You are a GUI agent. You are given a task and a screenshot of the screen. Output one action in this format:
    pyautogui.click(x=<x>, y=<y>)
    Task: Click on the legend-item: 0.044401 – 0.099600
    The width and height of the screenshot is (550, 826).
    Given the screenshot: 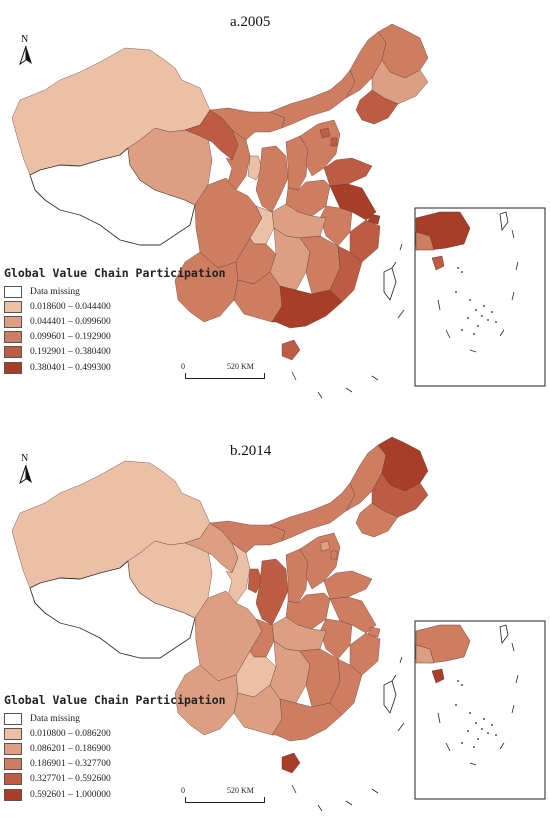 What is the action you would take?
    pyautogui.click(x=115, y=321)
    